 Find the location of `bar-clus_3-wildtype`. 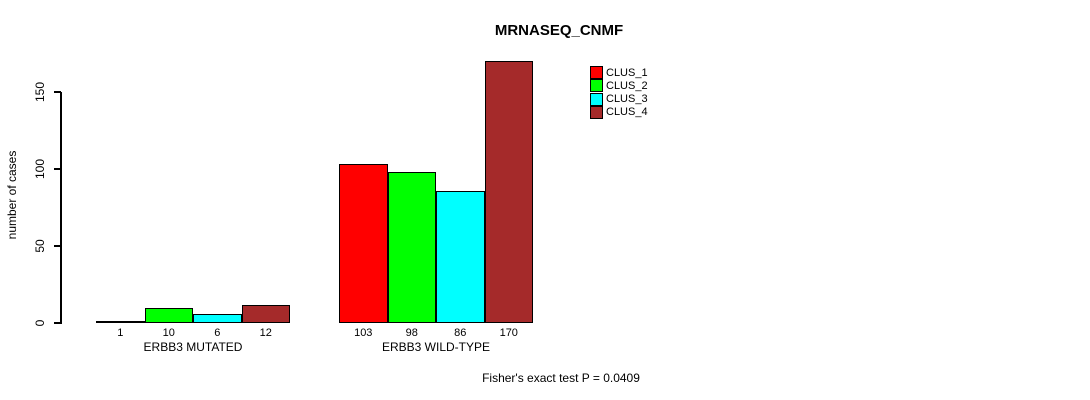

bar-clus_3-wildtype is located at coordinates (460, 256).